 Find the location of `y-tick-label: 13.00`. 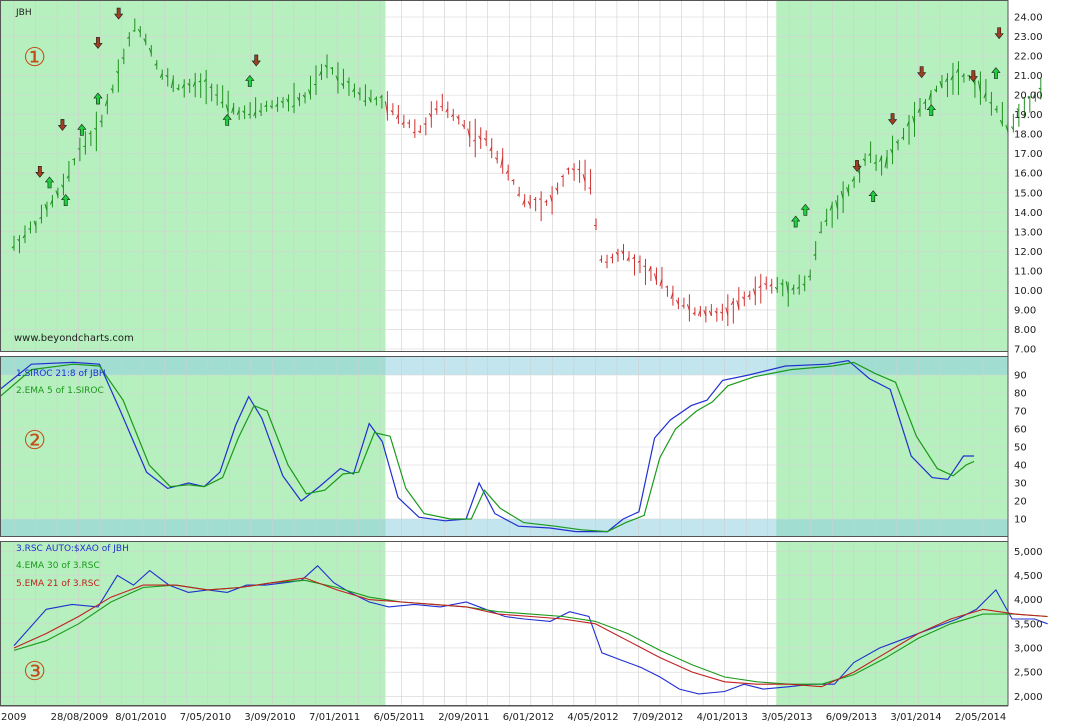

y-tick-label: 13.00 is located at coordinates (1028, 232).